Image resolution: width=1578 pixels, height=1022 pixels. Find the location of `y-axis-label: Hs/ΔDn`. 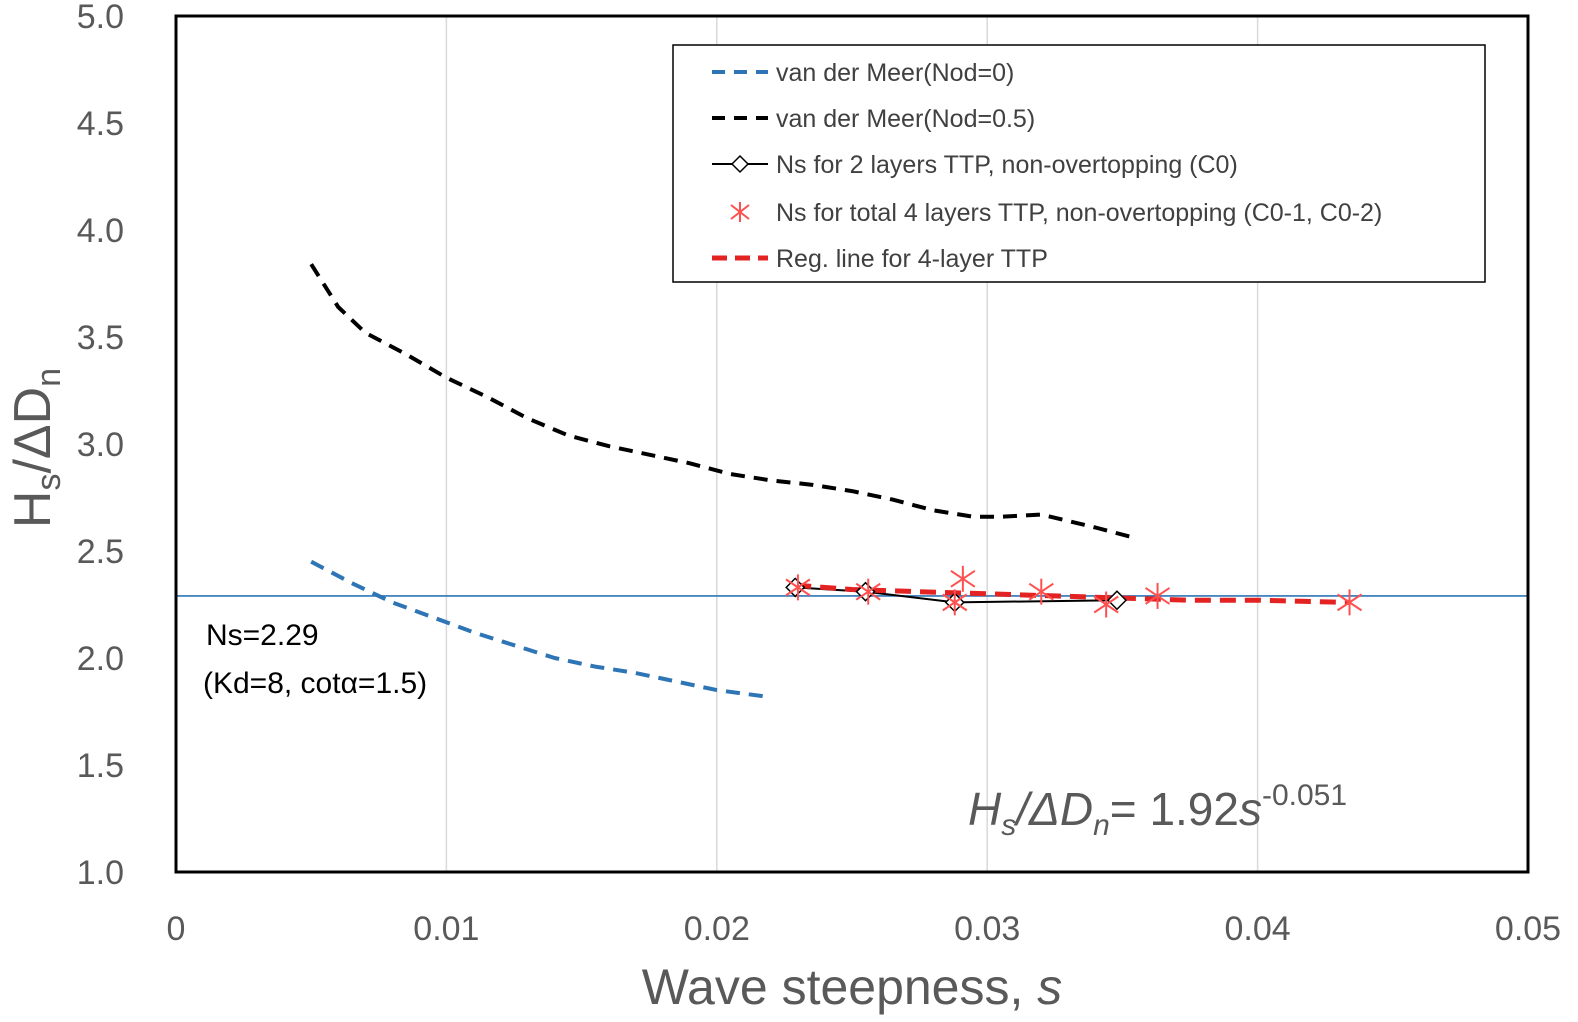

y-axis-label: Hs/ΔDn is located at coordinates (36, 448).